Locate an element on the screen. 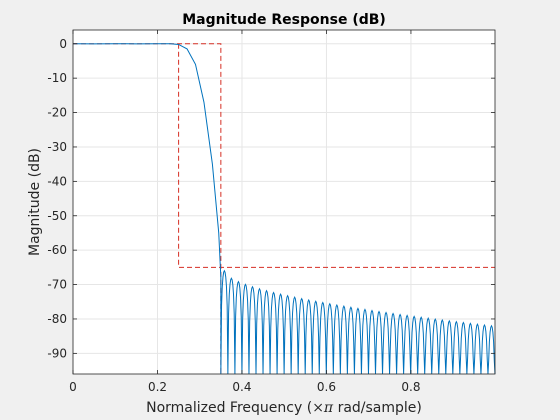 The image size is (560, 420). y-tick-label: 0 is located at coordinates (63, 44).